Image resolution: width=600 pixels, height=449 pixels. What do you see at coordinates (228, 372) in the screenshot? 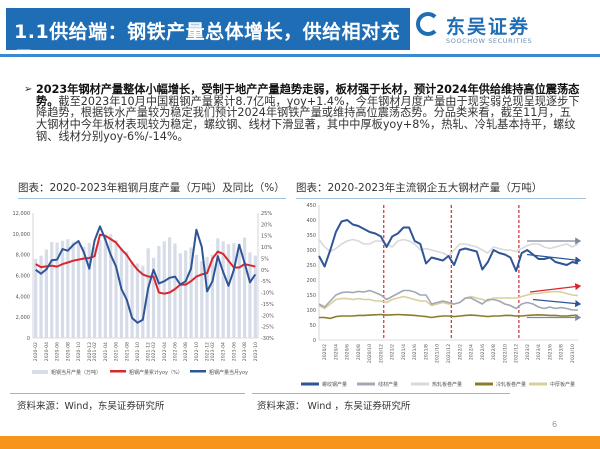
I see `legend-label: 粗钢产量当月yoy` at bounding box center [228, 372].